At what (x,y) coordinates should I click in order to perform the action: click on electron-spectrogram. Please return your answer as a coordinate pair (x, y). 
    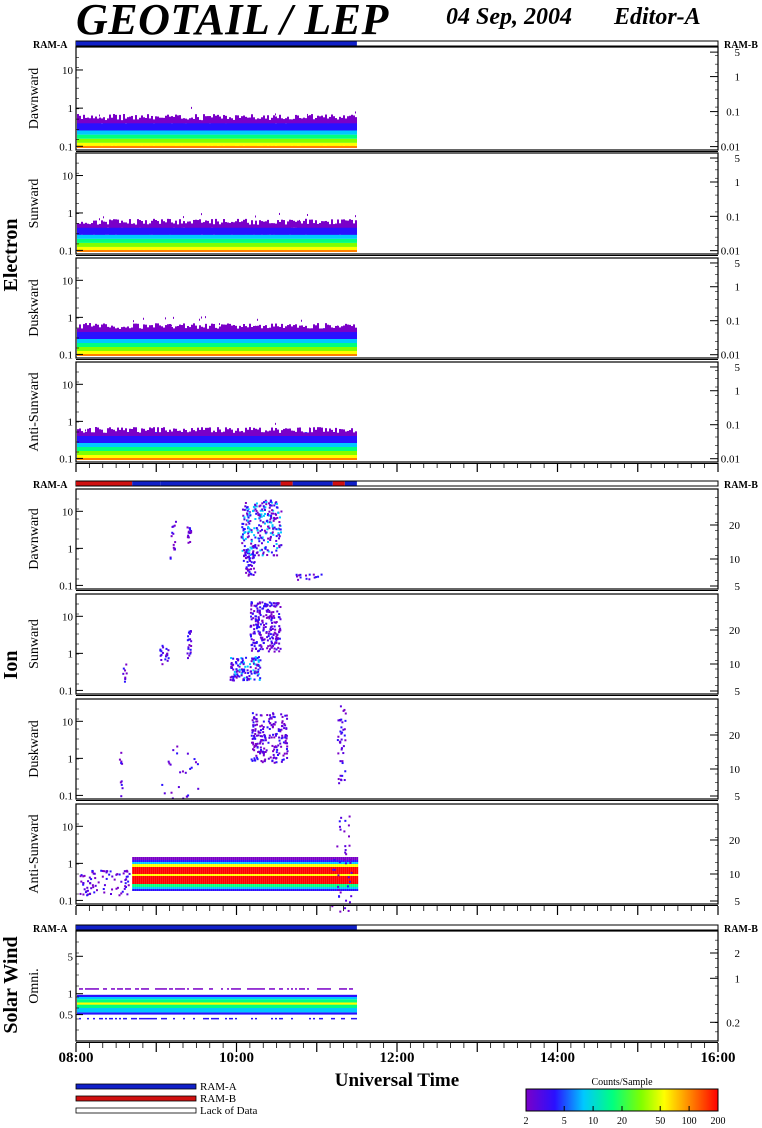
    Looking at the image, I should click on (217, 232).